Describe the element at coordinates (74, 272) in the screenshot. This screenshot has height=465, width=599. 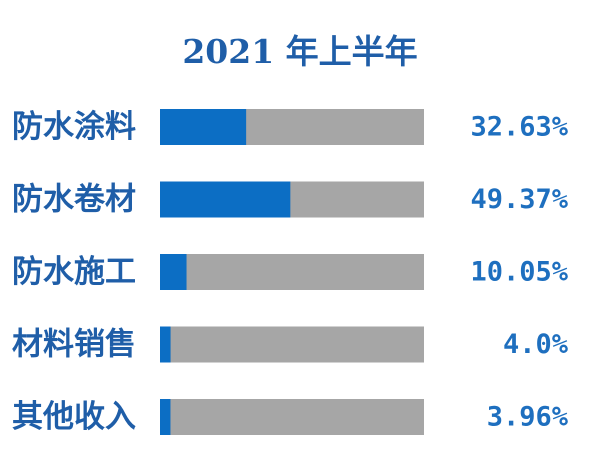
I see `category-label: 防水施工` at that location.